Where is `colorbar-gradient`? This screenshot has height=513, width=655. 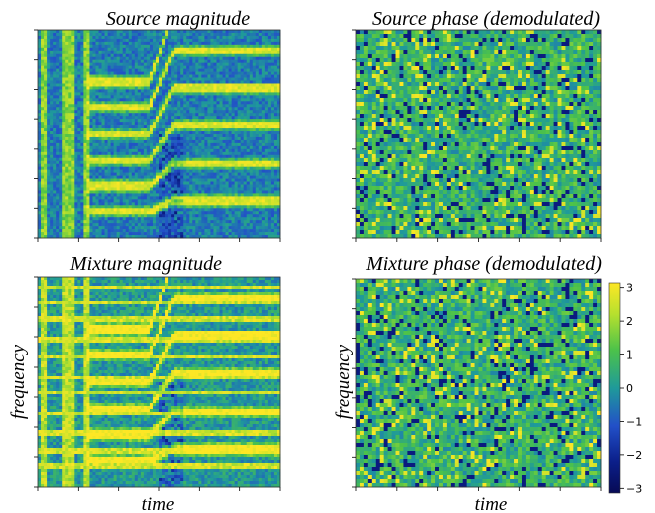 colorbar-gradient is located at coordinates (614, 388).